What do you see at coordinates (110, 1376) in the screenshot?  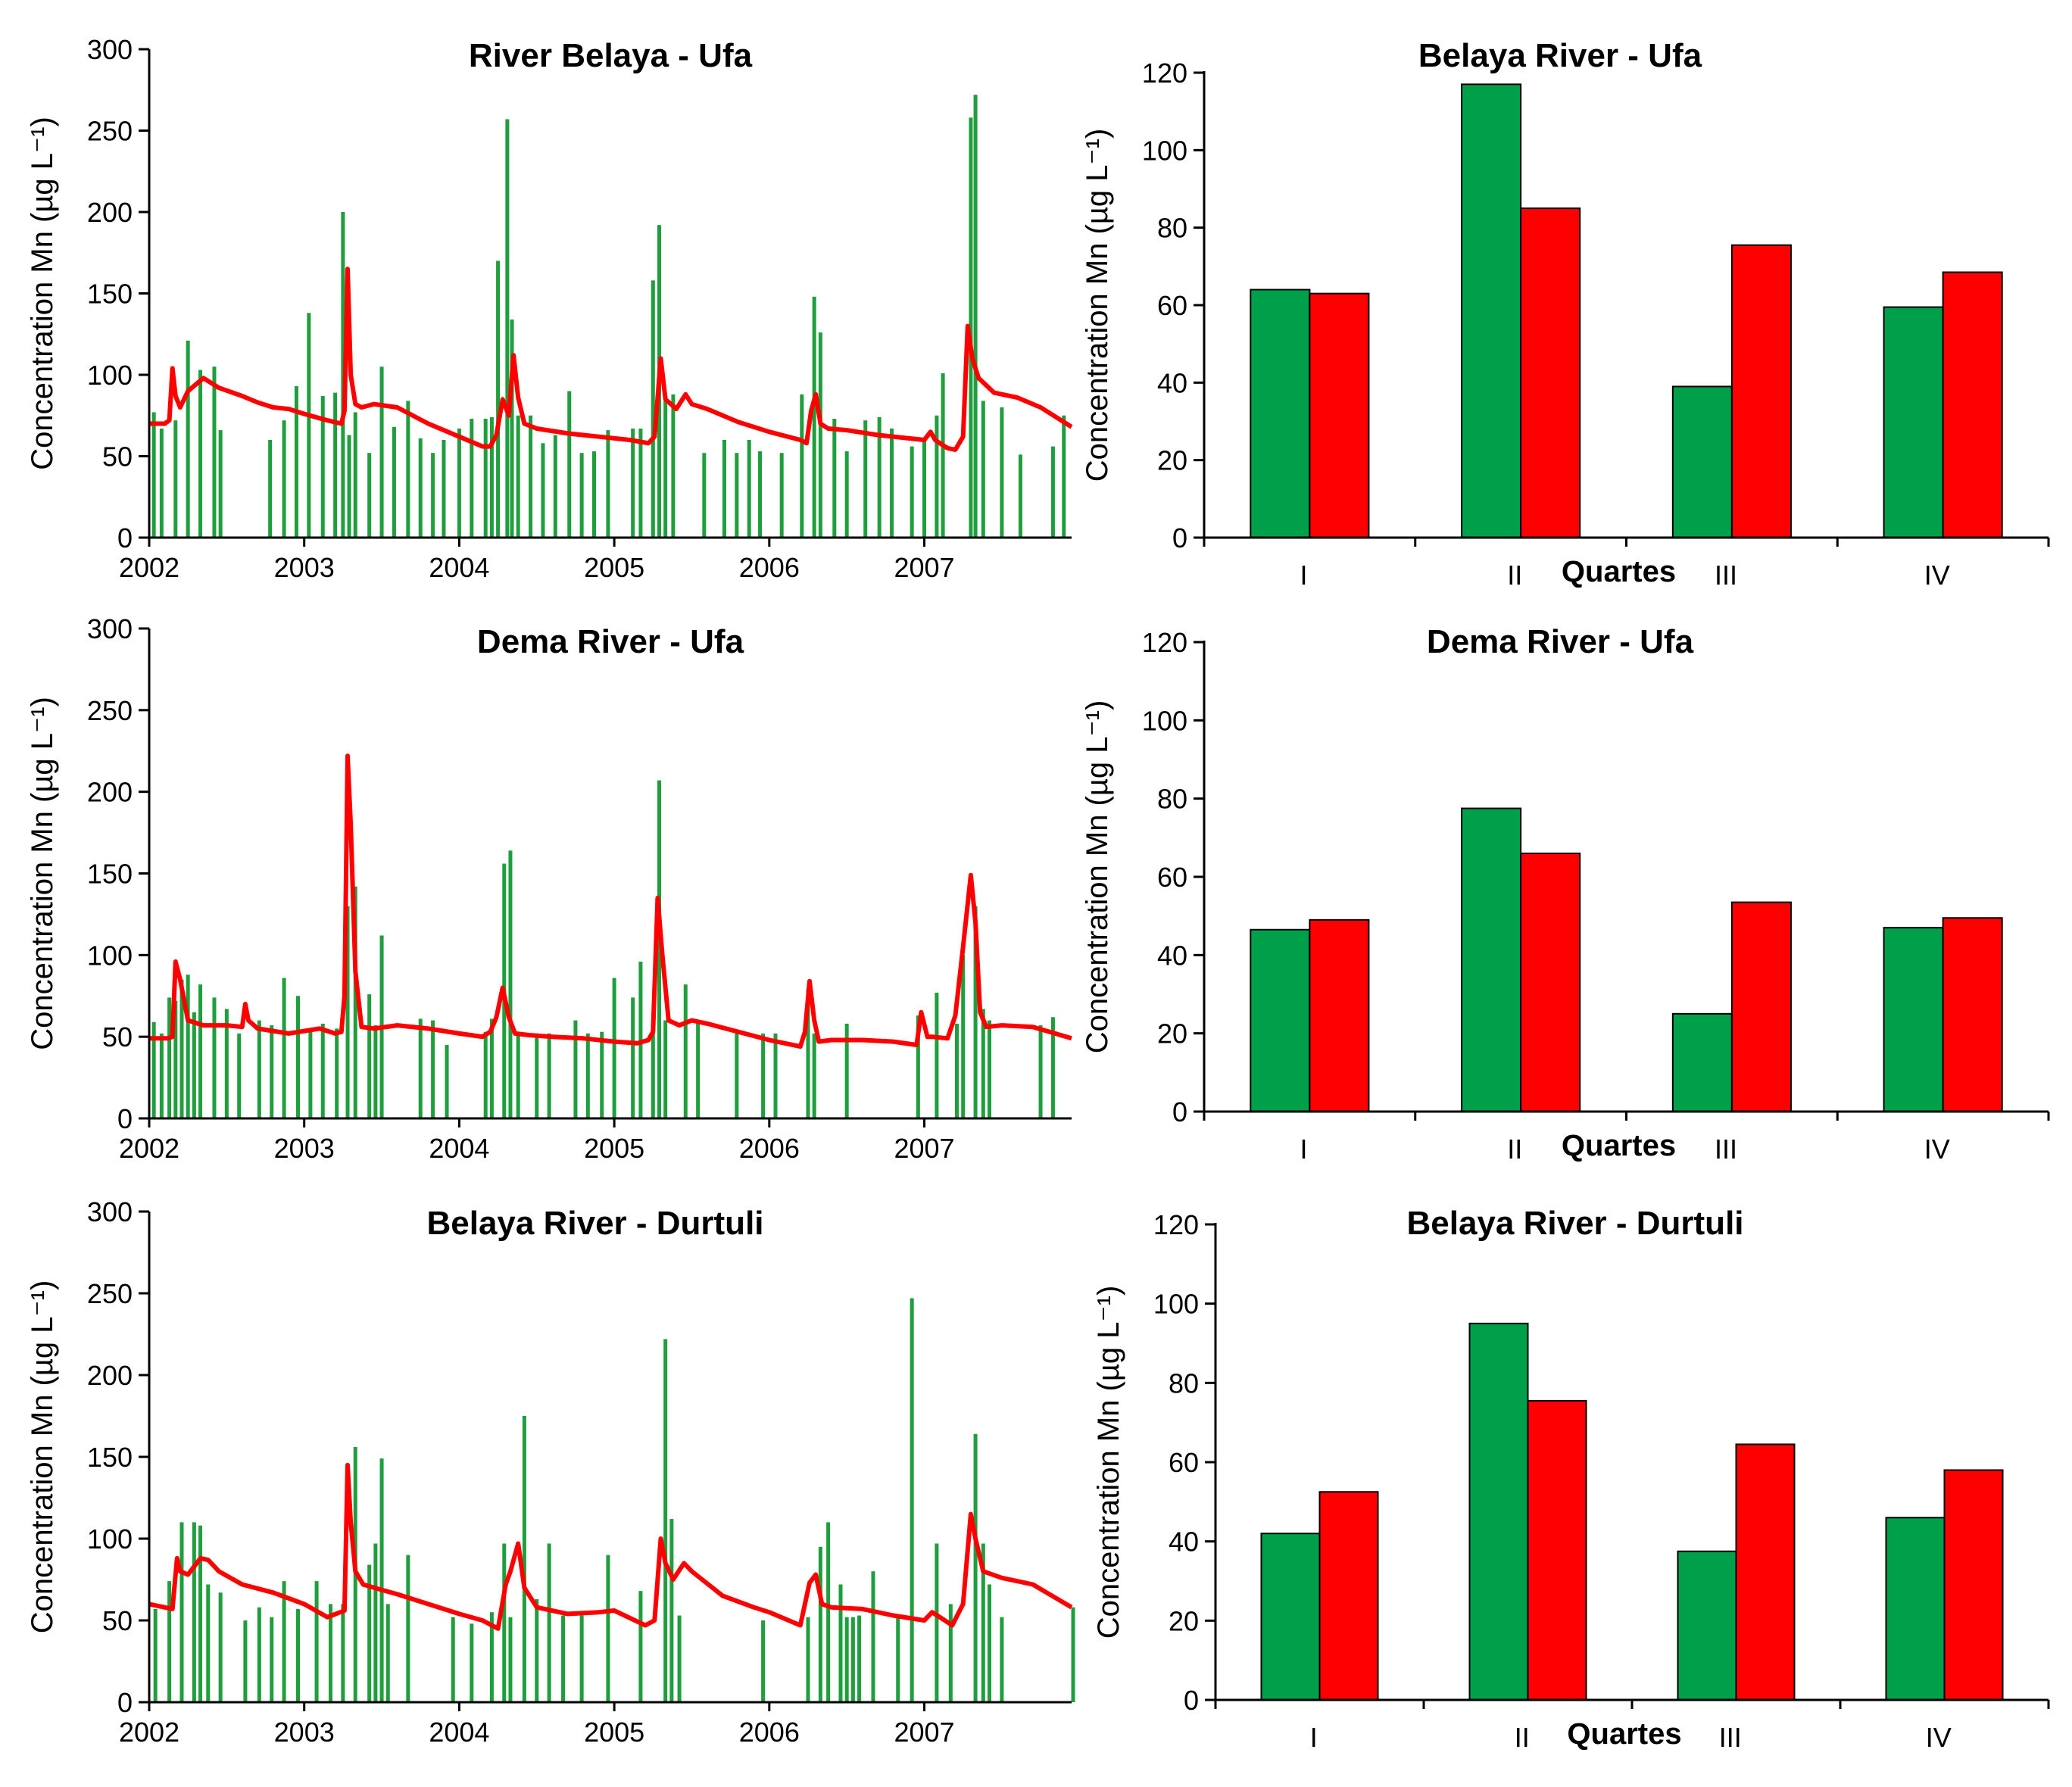 I see `y-tick-label: 200` at bounding box center [110, 1376].